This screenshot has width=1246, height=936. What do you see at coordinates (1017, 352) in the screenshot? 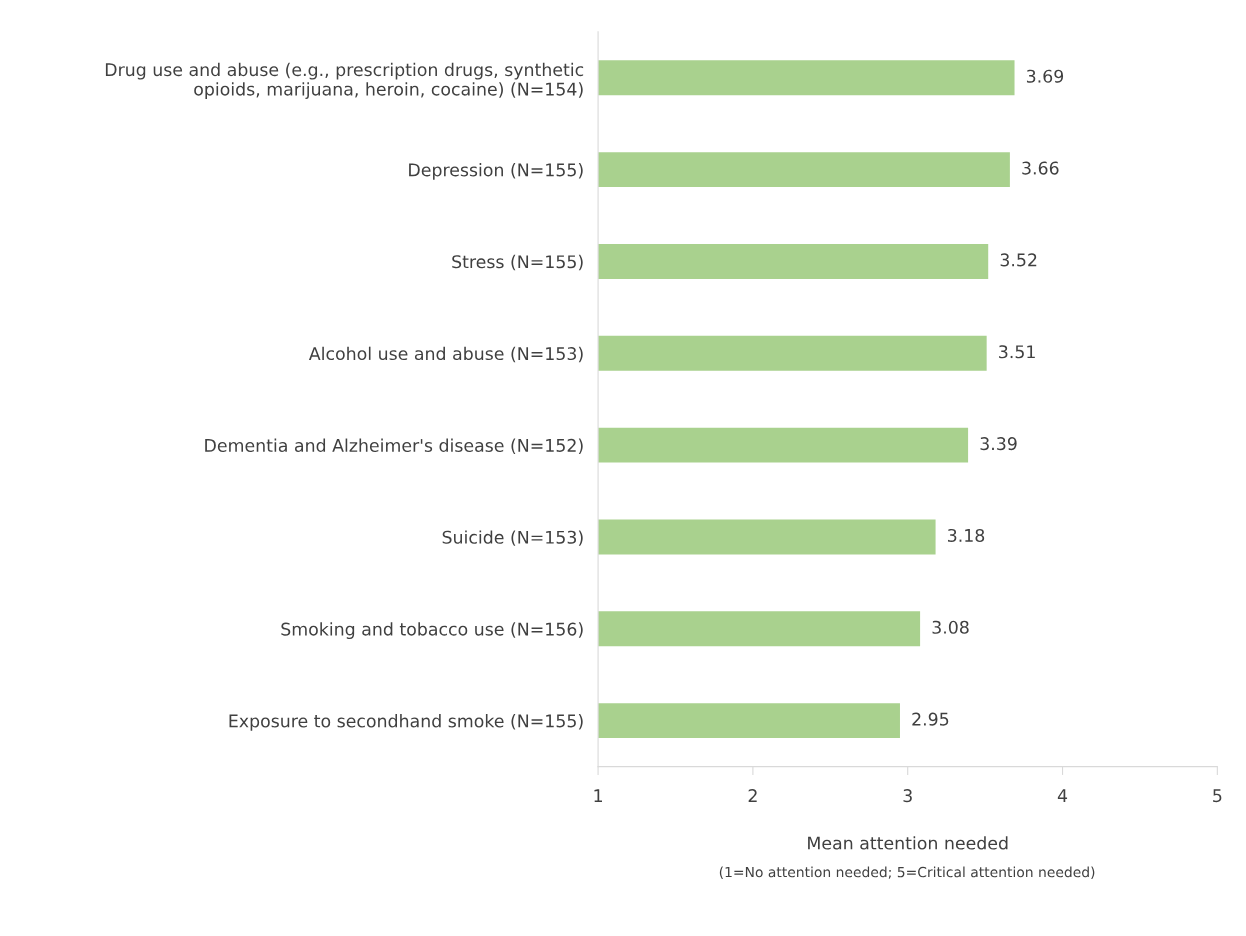
I see `data-label: 3.51` at bounding box center [1017, 352].